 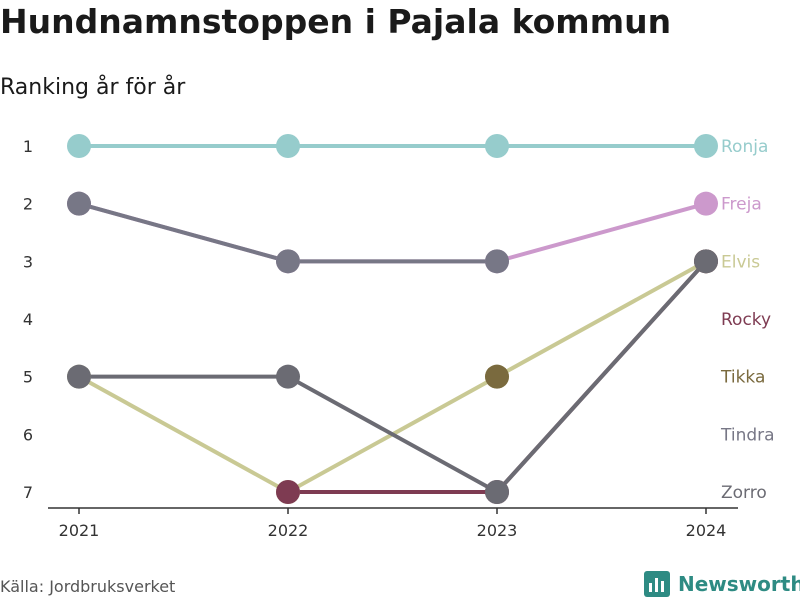 What do you see at coordinates (392, 232) in the screenshot?
I see `series-line-freja` at bounding box center [392, 232].